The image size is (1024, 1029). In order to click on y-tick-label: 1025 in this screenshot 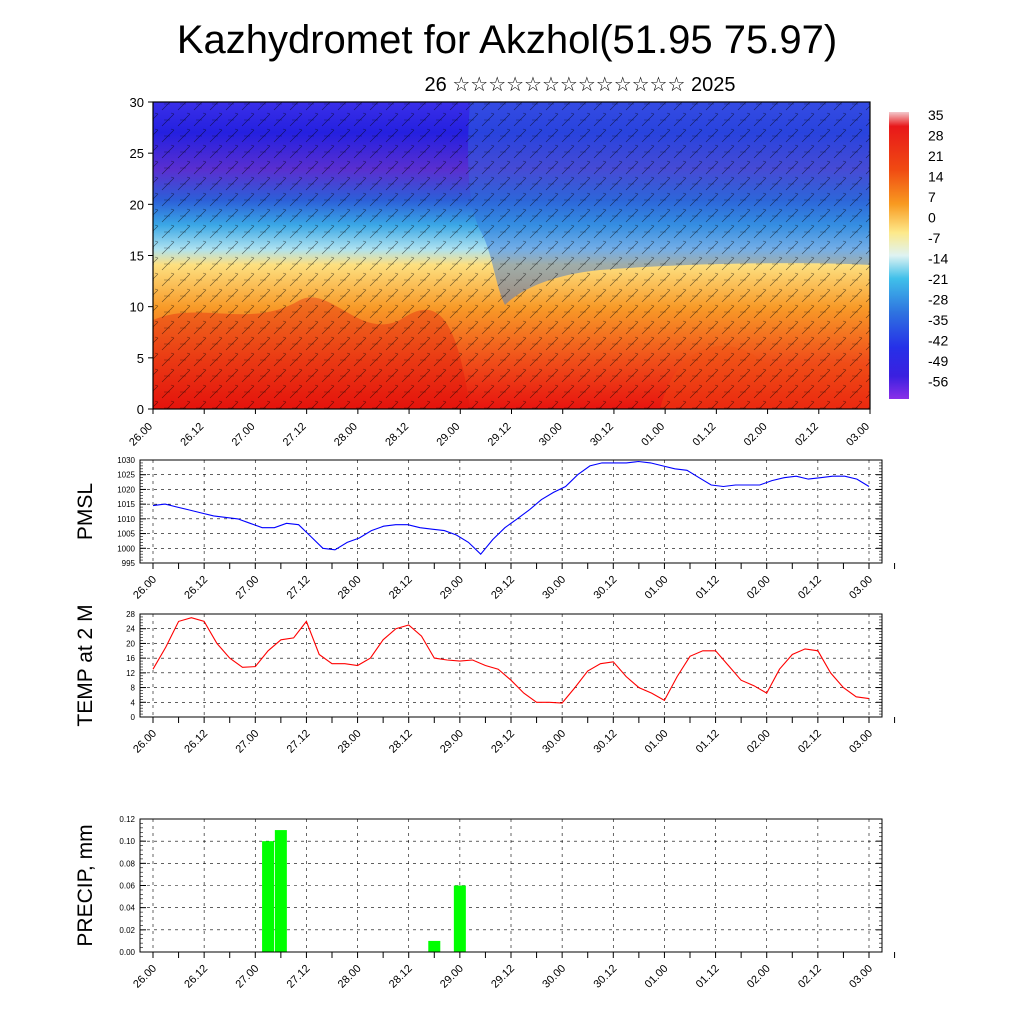, I will do `click(126, 475)`.